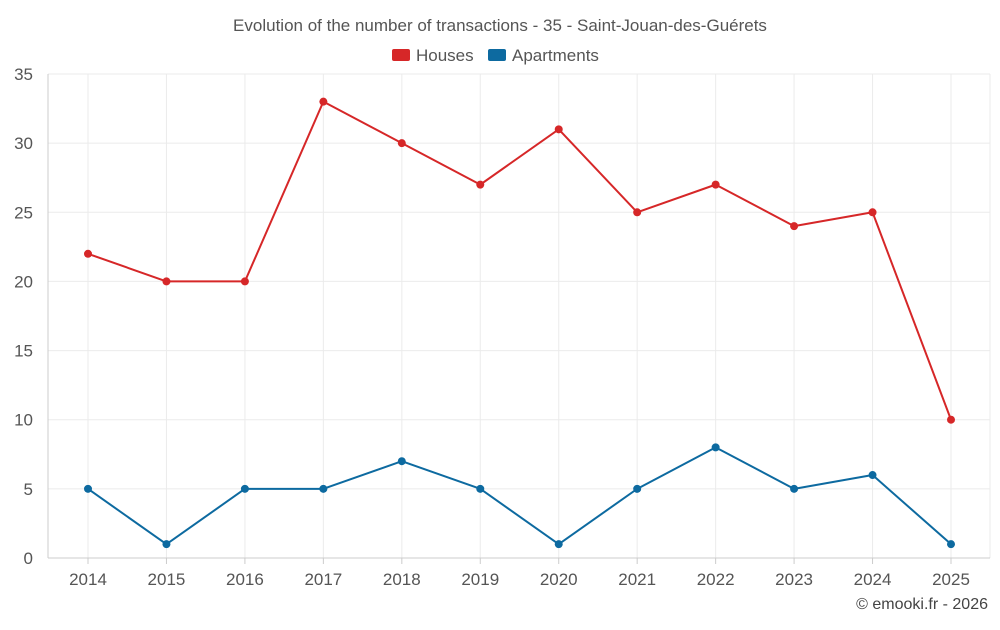  I want to click on y-tick-label: 15, so click(23, 351).